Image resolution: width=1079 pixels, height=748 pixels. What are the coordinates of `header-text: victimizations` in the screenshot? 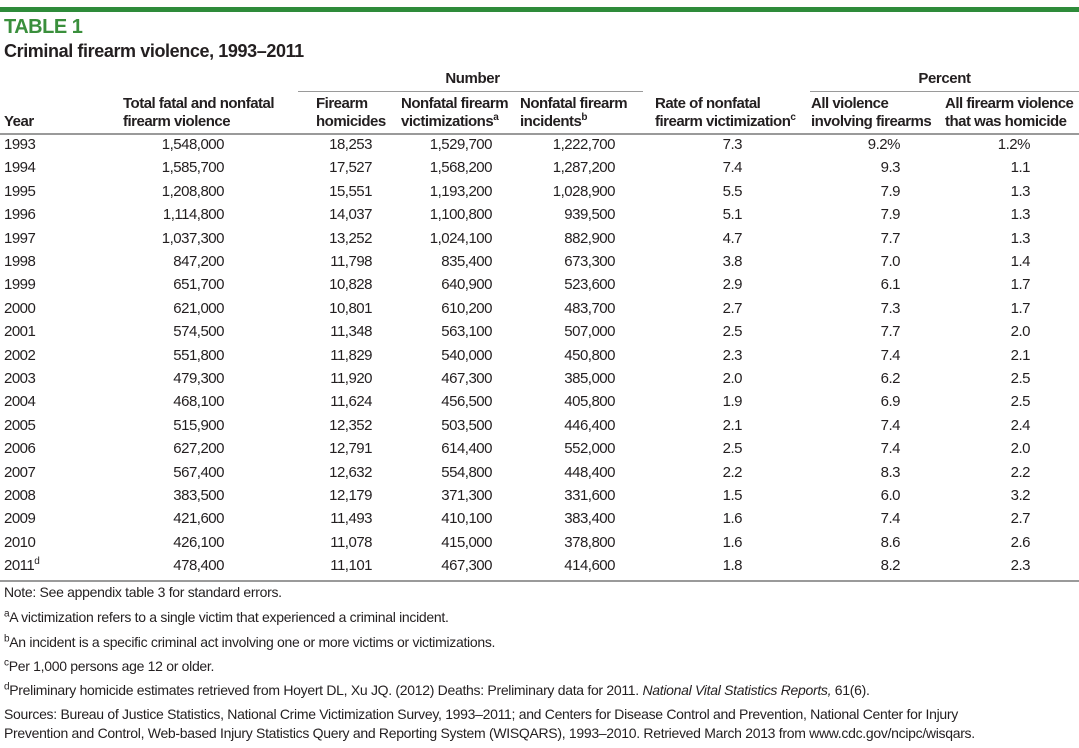 It's located at (447, 121).